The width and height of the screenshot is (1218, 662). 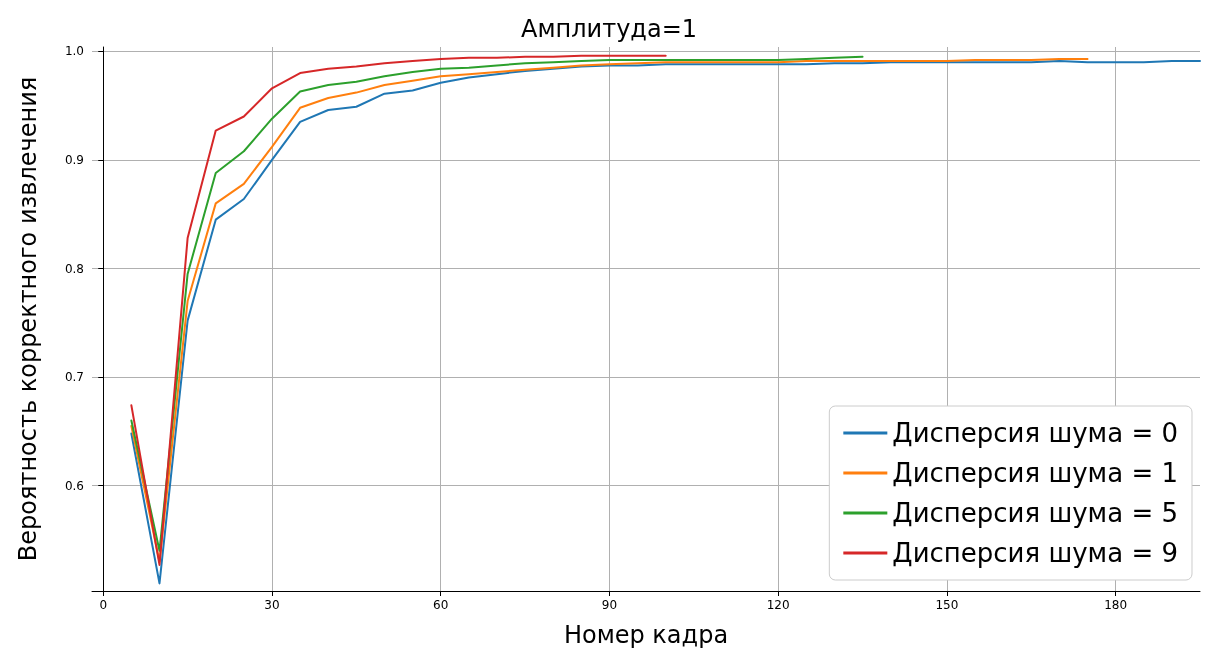 I want to click on x-axis-title: Номер кадра, so click(x=646, y=635).